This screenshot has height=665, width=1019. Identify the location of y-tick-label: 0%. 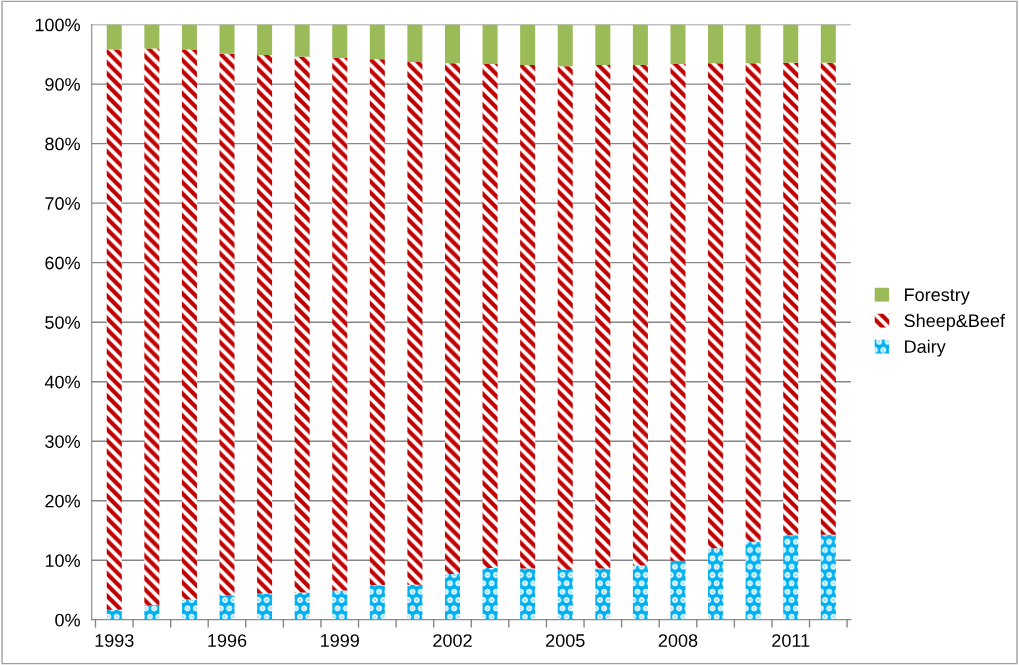
(67, 620).